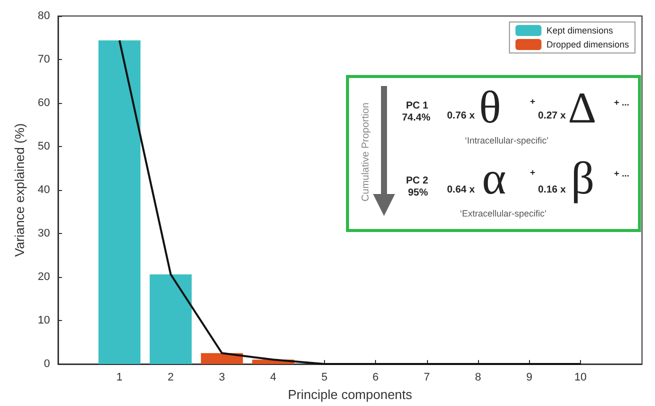  Describe the element at coordinates (417, 106) in the screenshot. I see `annotation: PC 1` at that location.